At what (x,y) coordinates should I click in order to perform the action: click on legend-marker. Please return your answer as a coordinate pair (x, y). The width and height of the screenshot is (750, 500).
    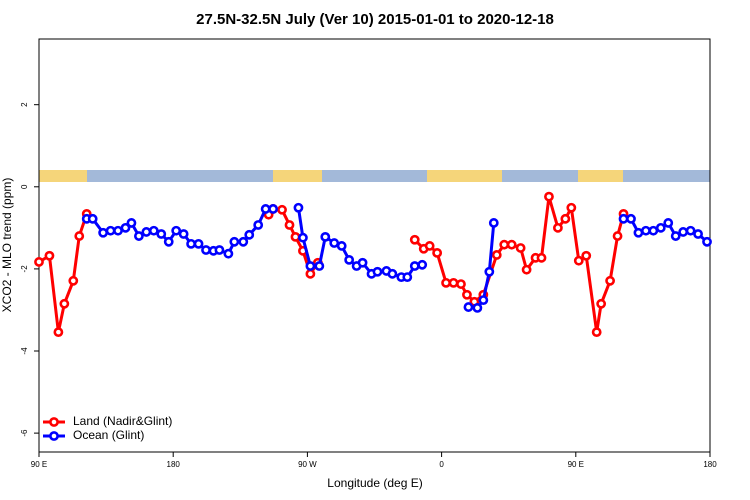
    Looking at the image, I should click on (54, 422).